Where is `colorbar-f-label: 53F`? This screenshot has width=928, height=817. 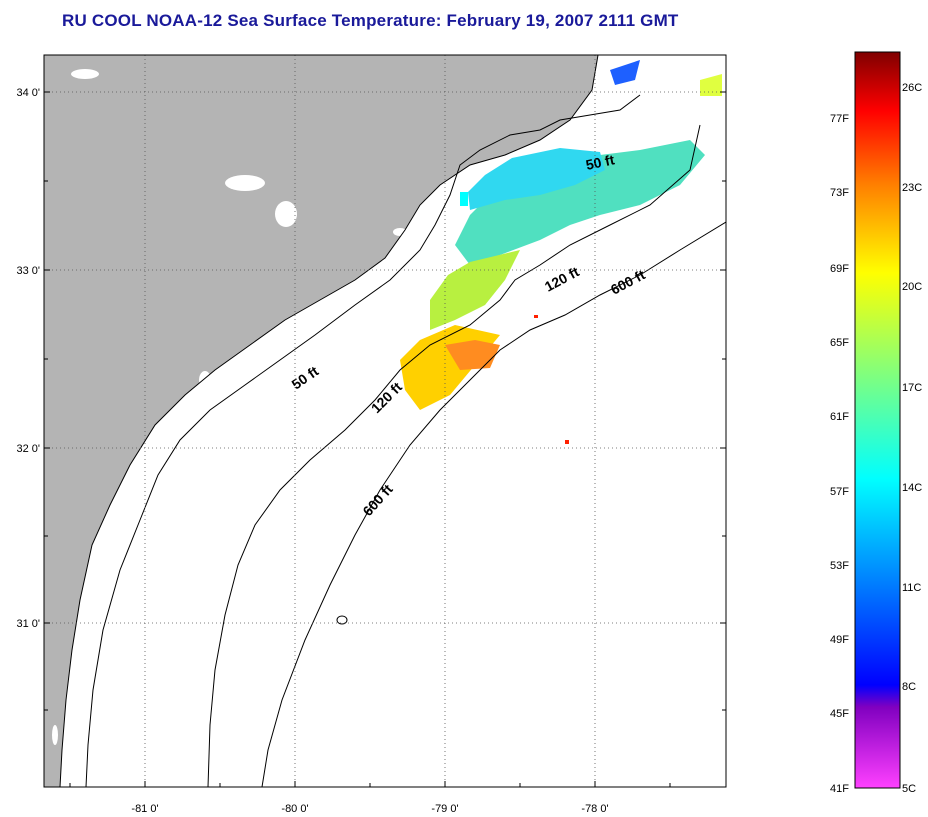
colorbar-f-label: 53F is located at coordinates (839, 566).